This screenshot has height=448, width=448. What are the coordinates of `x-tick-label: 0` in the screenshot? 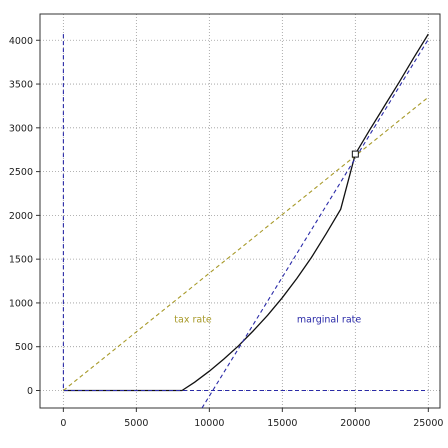 It's located at (63, 423).